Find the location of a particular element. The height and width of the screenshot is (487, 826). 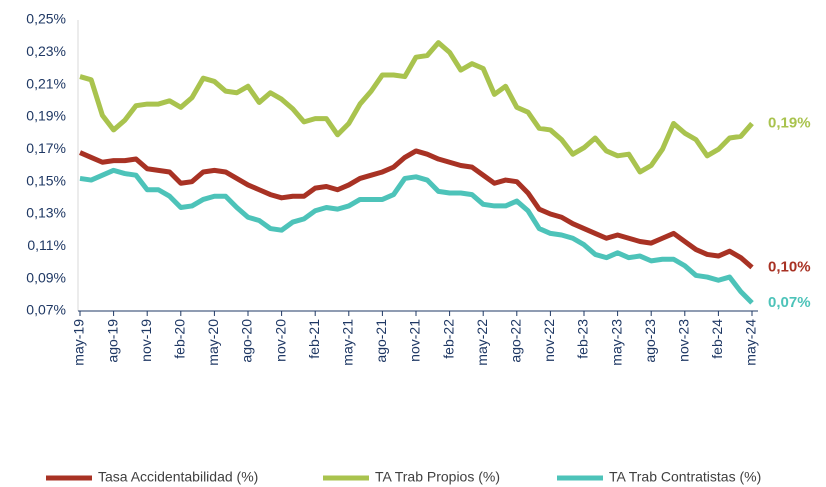

y-tick-label: 0,17% is located at coordinates (46, 148).